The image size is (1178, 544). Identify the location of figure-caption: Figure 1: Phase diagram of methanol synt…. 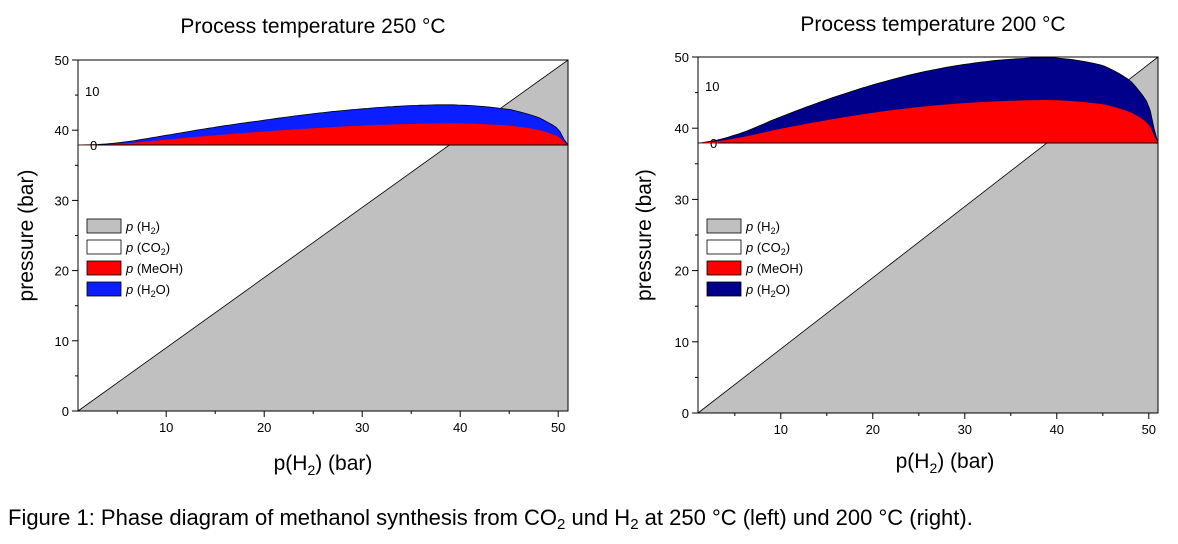
(490, 519).